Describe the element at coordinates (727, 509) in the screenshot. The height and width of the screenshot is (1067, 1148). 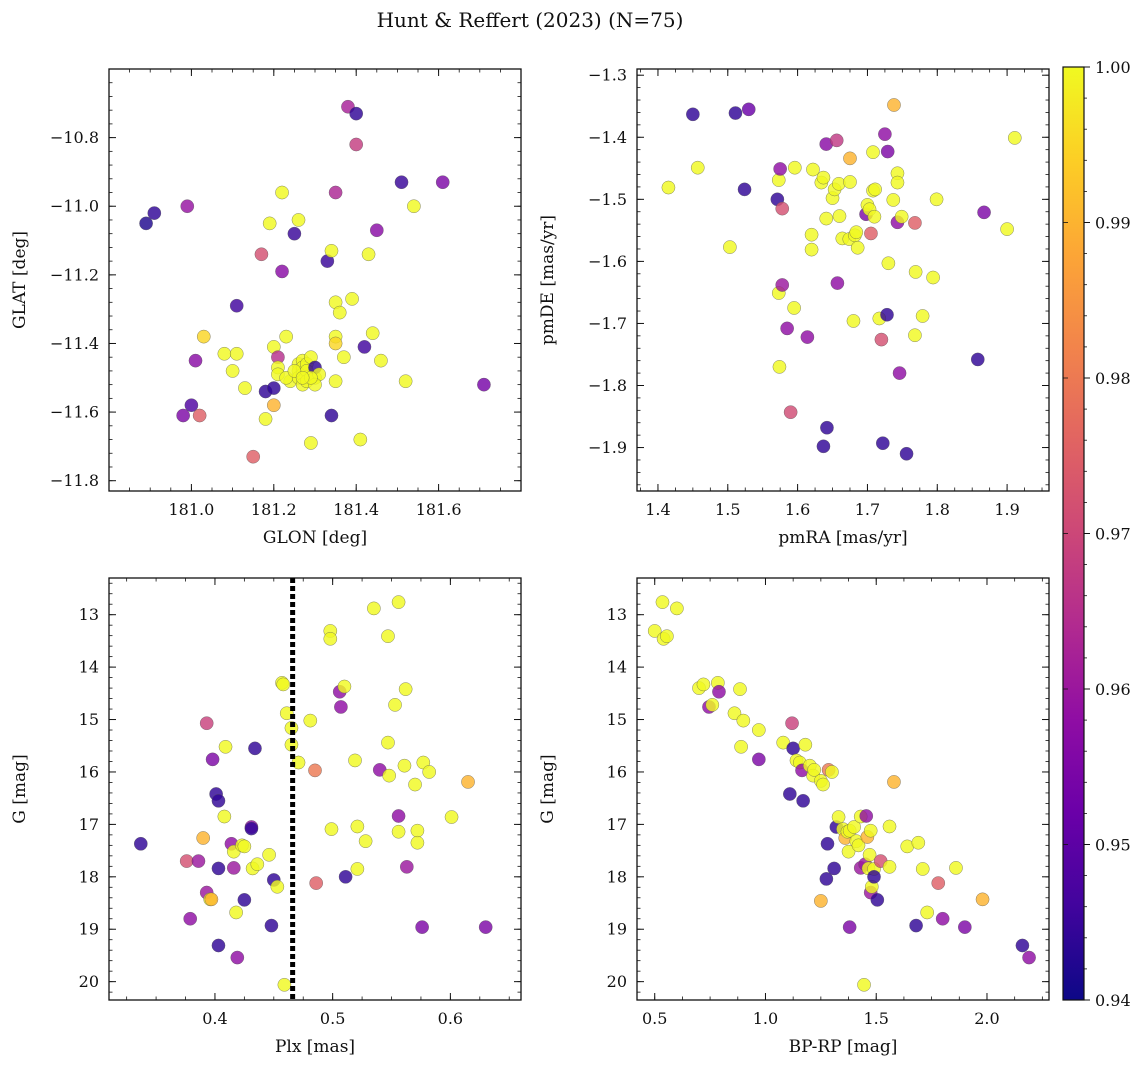
I see `x-tick-label: 1.5` at that location.